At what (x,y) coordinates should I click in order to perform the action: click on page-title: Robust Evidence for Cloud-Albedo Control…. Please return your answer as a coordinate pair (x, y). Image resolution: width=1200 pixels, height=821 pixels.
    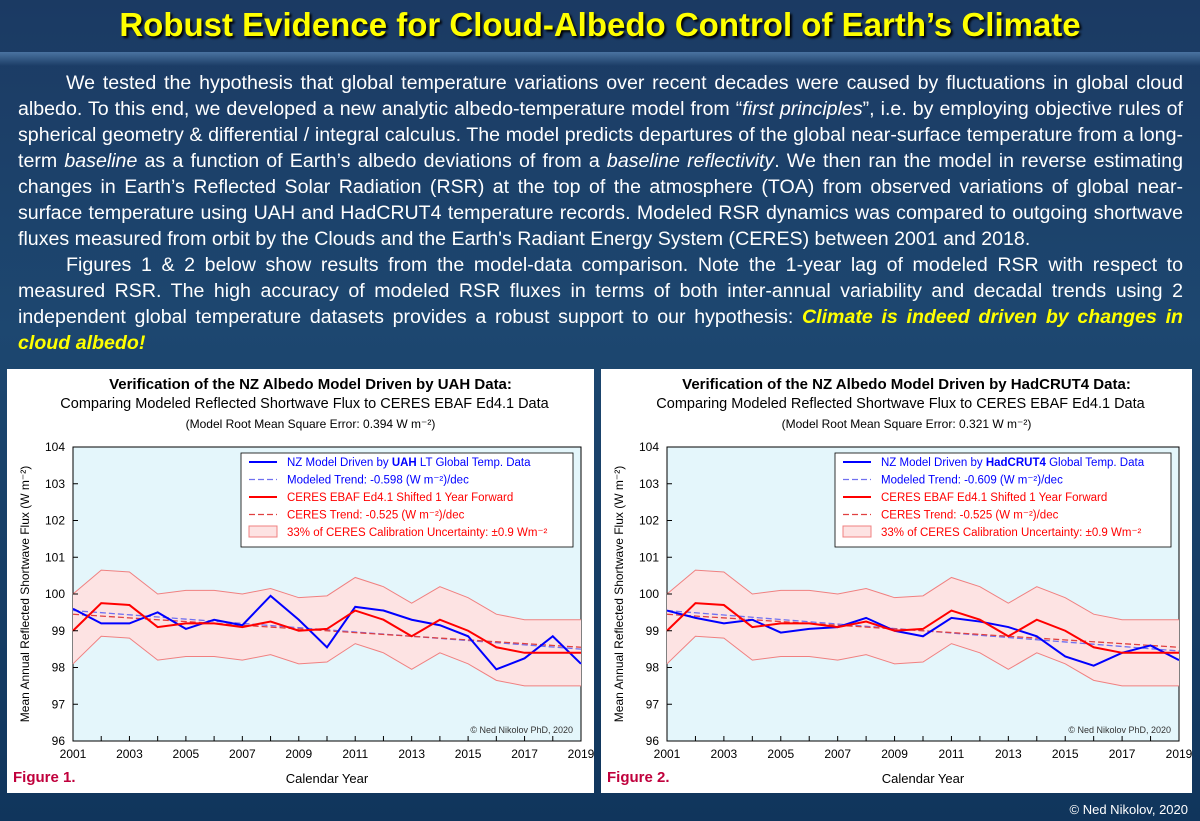
    Looking at the image, I should click on (600, 24).